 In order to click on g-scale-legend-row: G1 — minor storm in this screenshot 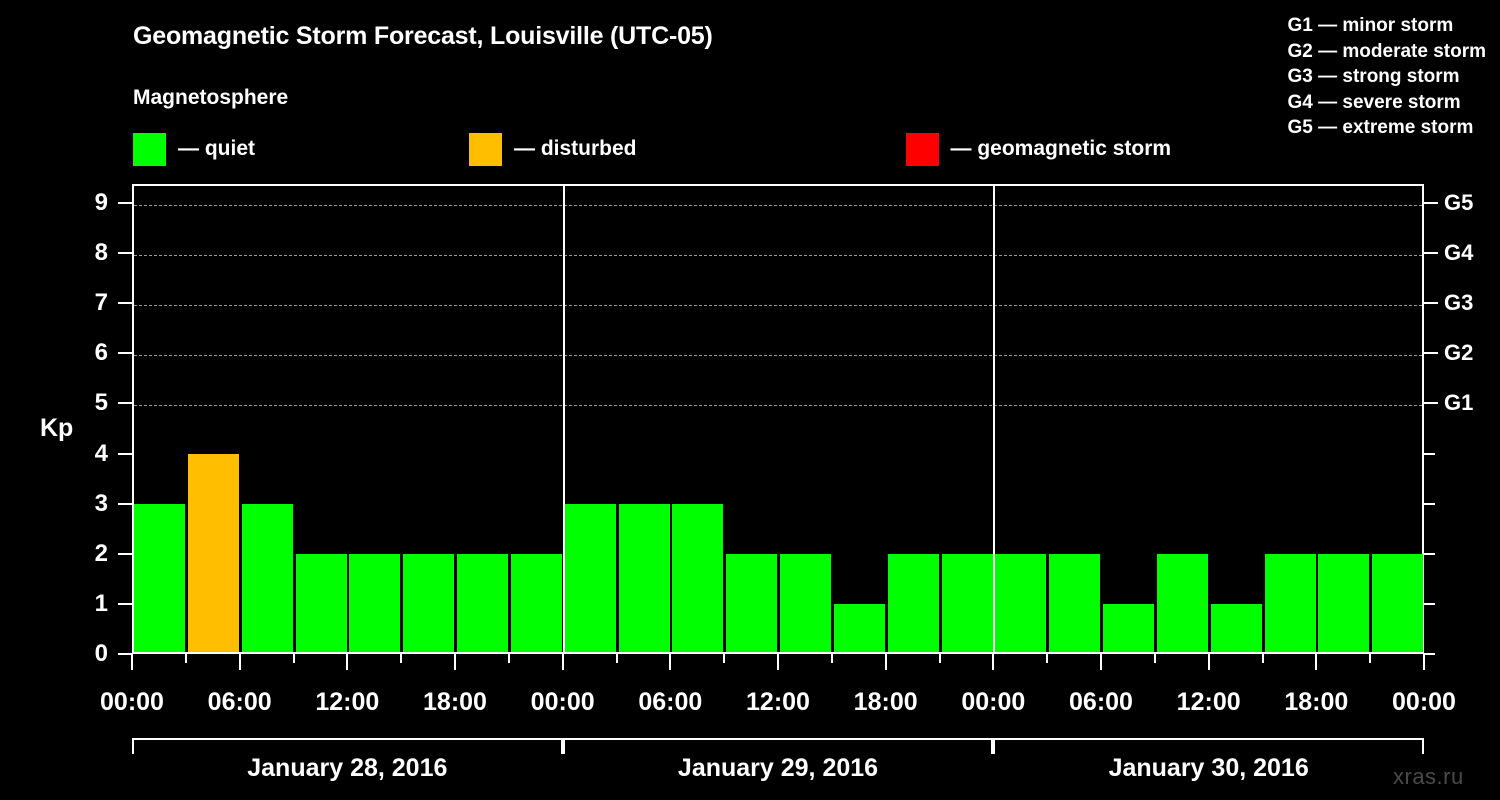, I will do `click(1370, 25)`.